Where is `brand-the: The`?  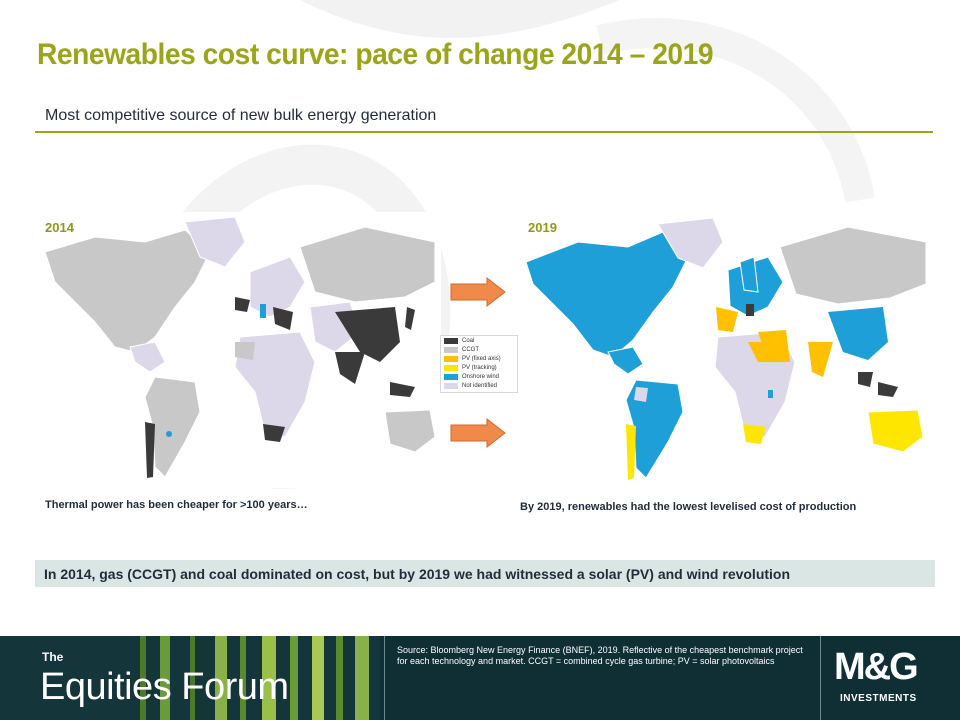
brand-the: The is located at coordinates (53, 657).